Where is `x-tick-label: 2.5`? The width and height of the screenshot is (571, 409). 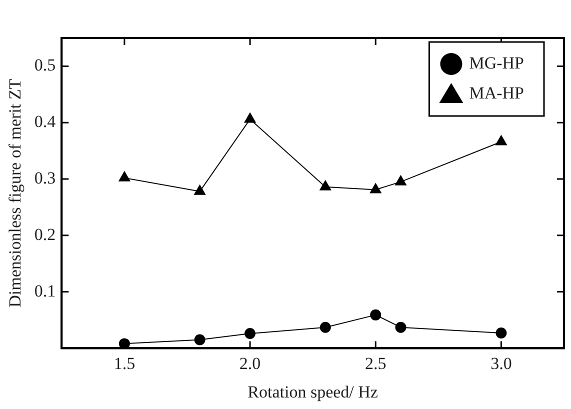
x-tick-label: 2.5 is located at coordinates (375, 363).